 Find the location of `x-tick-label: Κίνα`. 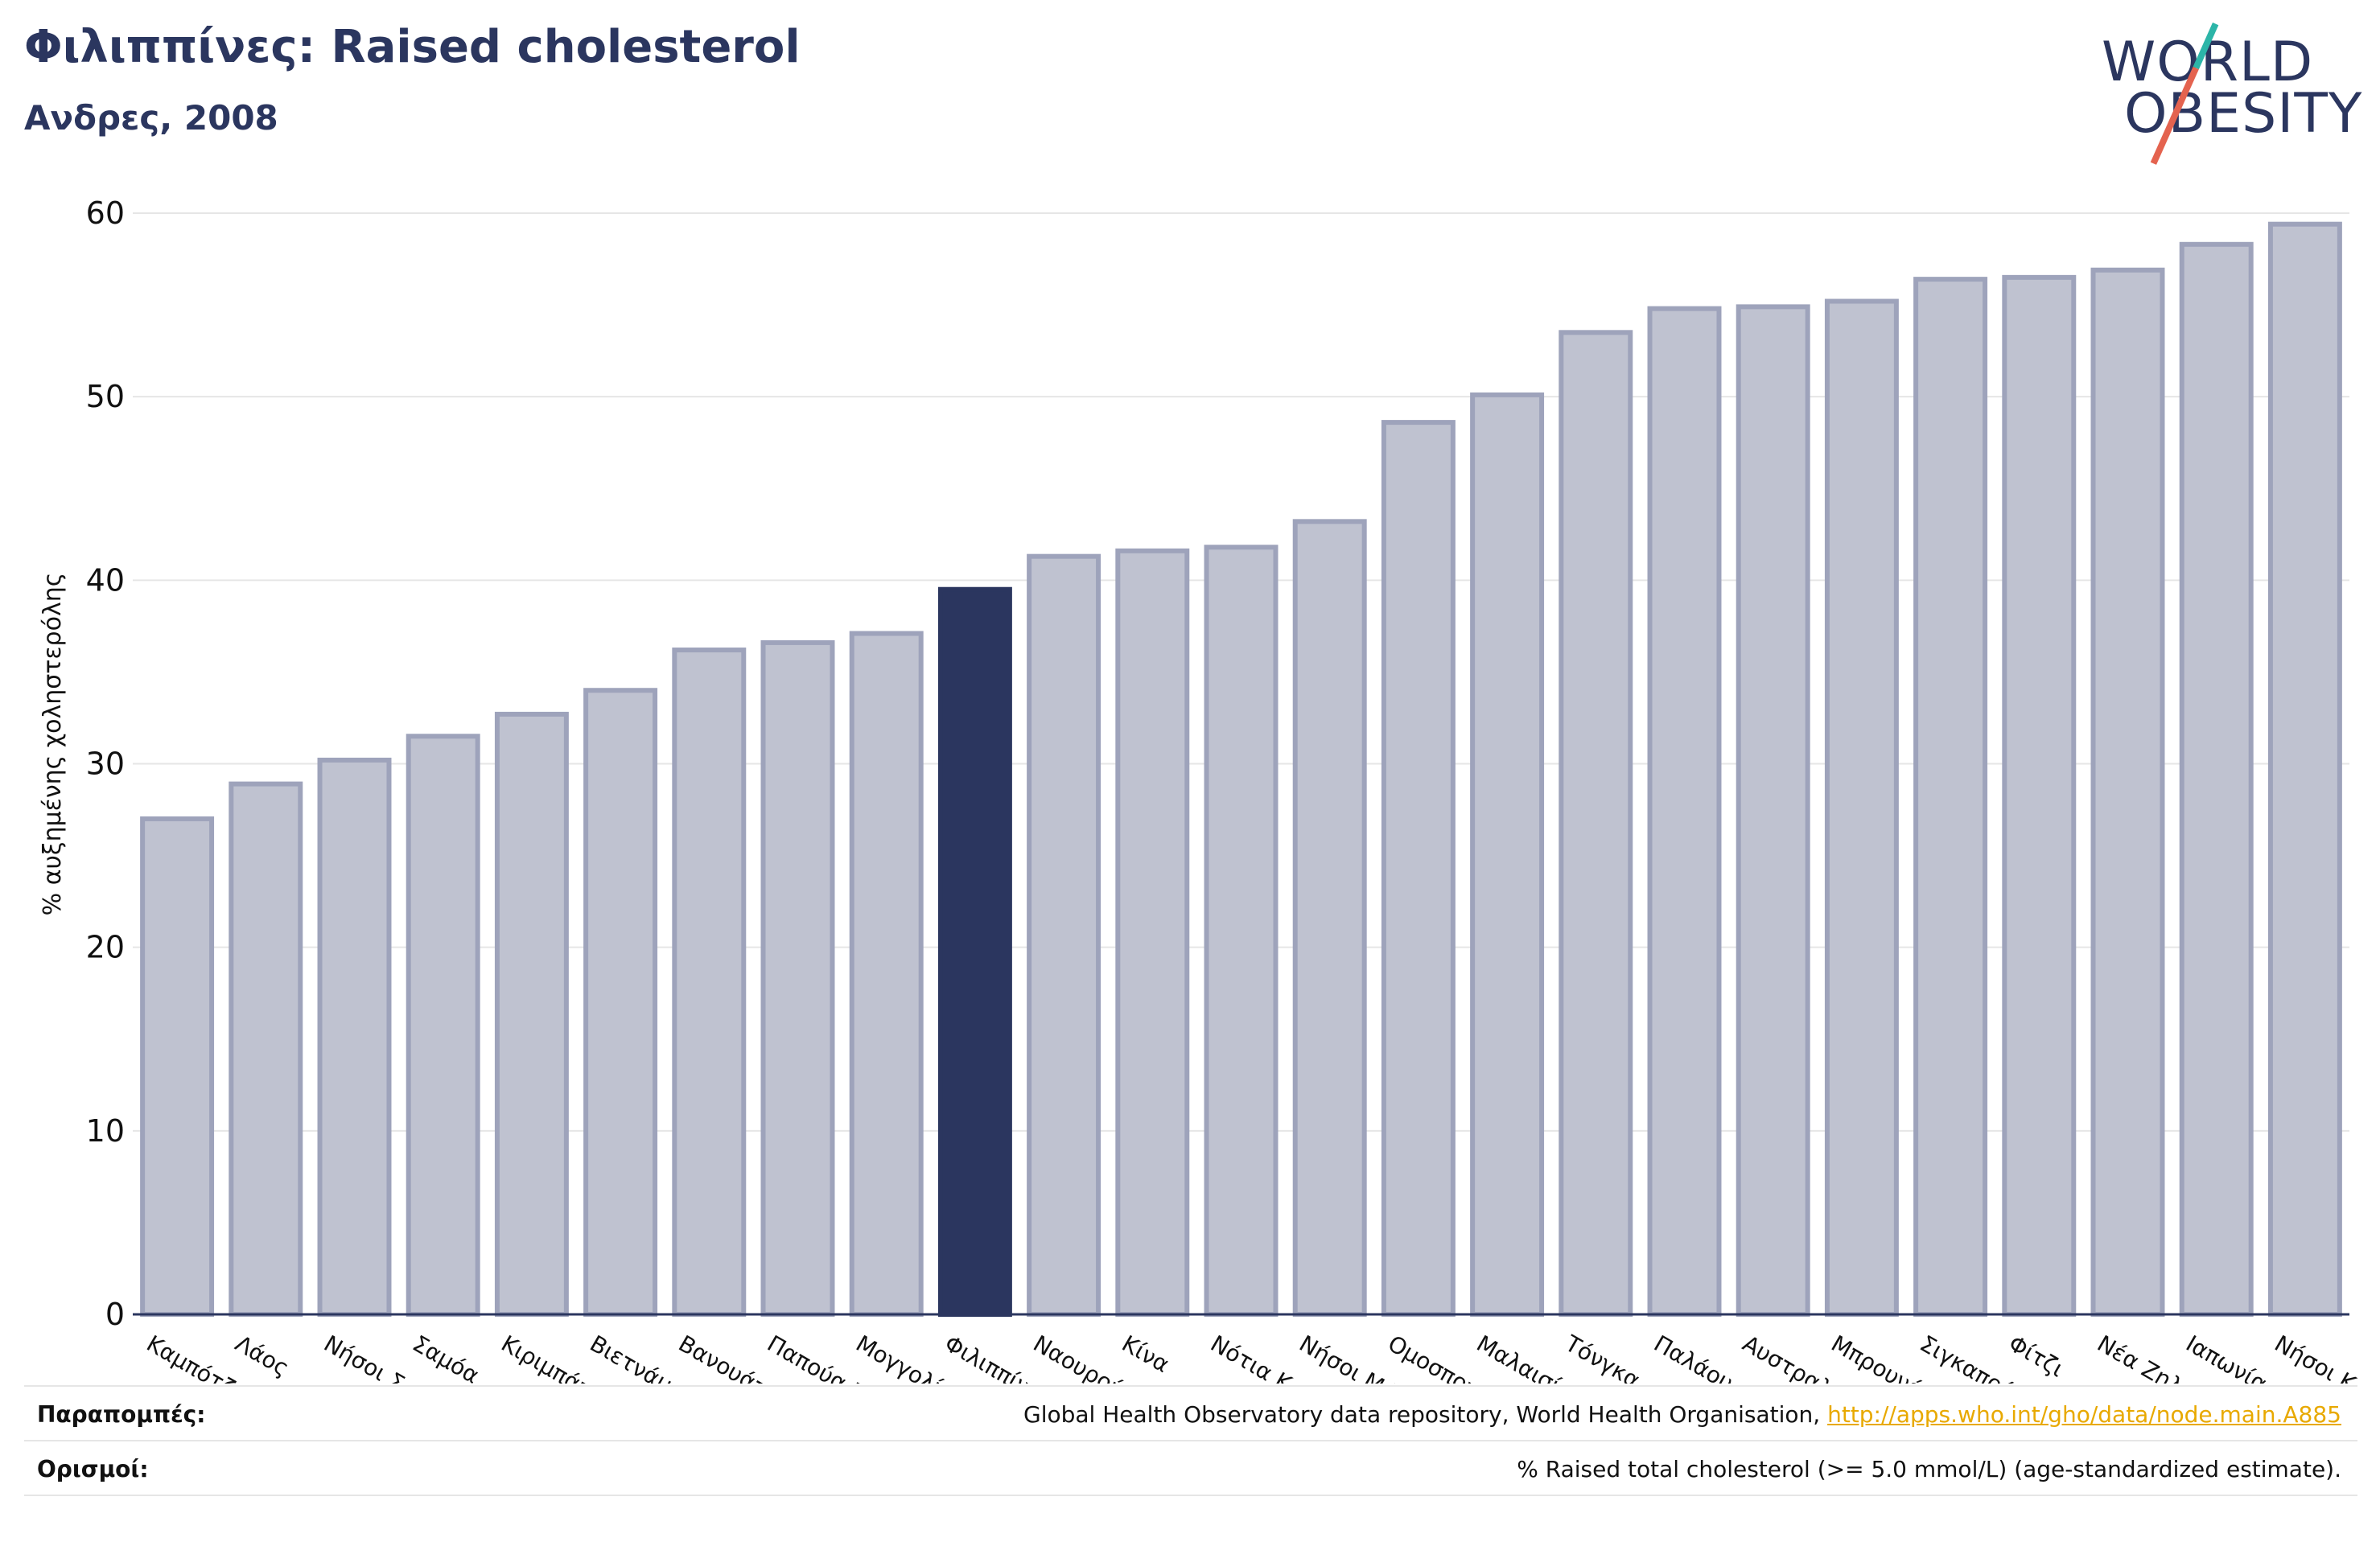

x-tick-label: Κίνα is located at coordinates (1146, 1354).